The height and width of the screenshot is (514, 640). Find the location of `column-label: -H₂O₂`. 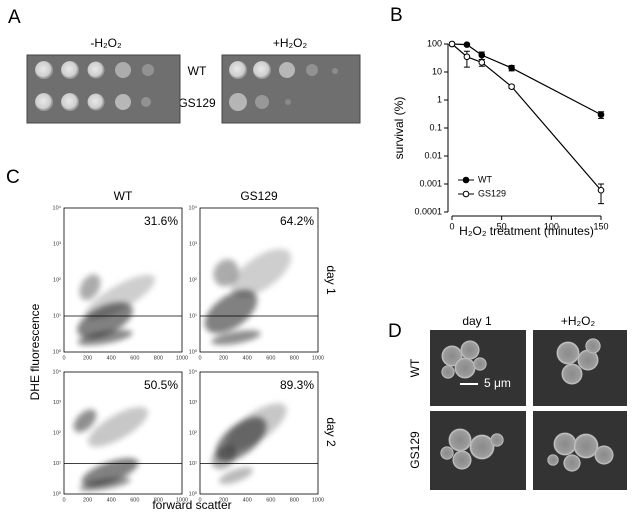

column-label: -H₂O₂ is located at coordinates (106, 43).